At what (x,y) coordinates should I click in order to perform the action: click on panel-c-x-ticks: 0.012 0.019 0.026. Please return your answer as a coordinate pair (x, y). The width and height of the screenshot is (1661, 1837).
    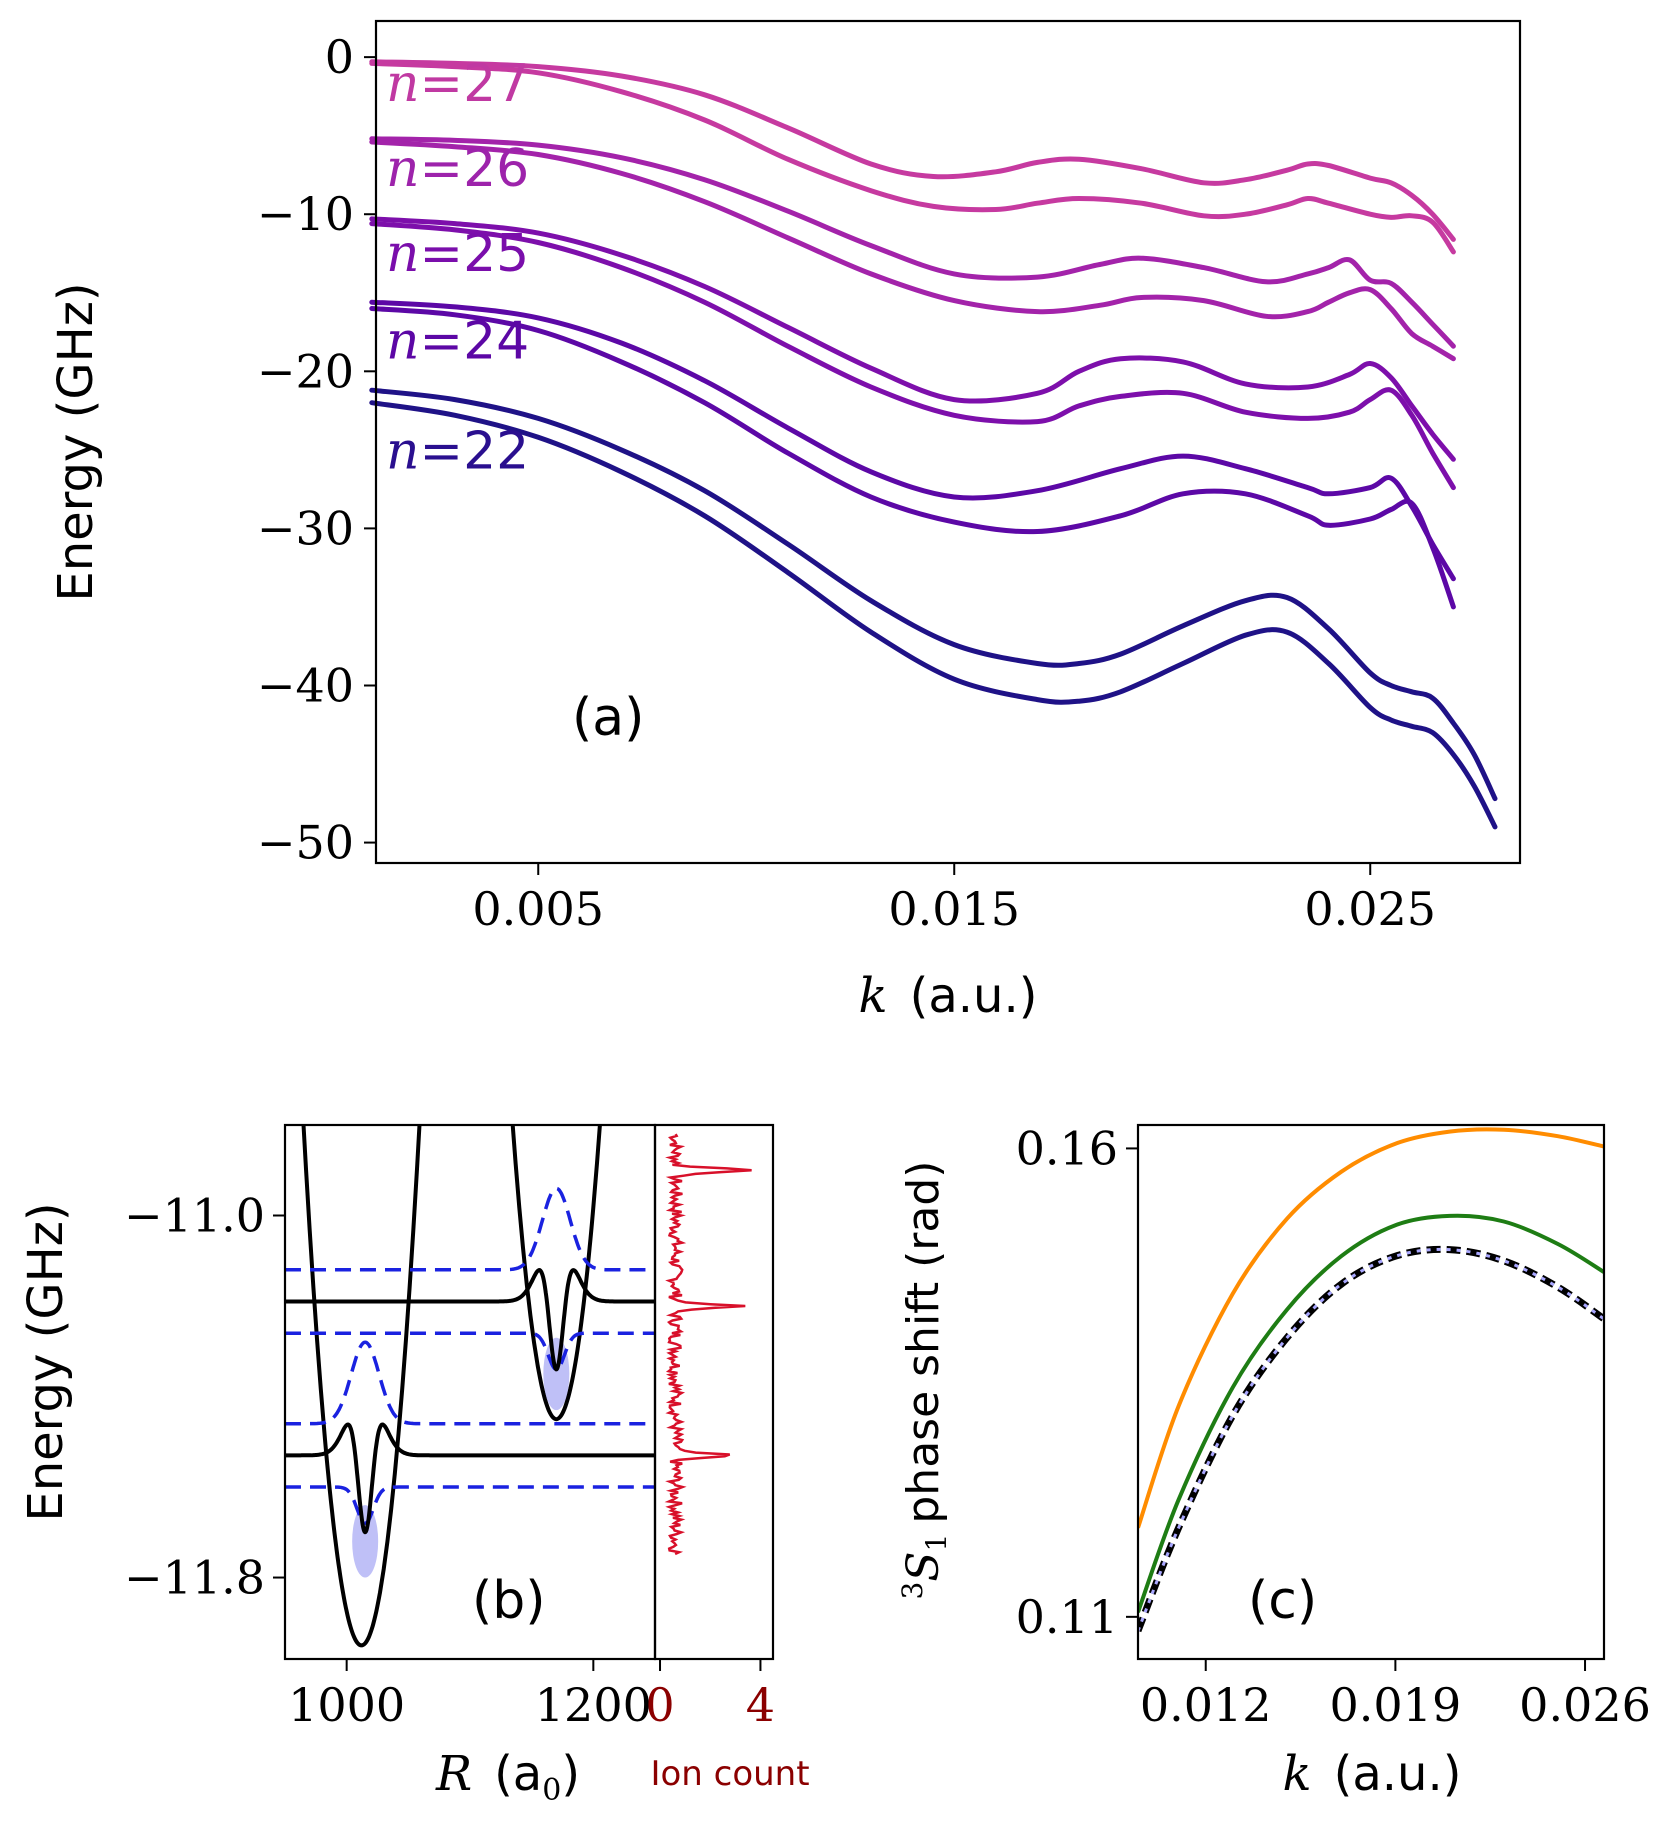
    Looking at the image, I should click on (1395, 1695).